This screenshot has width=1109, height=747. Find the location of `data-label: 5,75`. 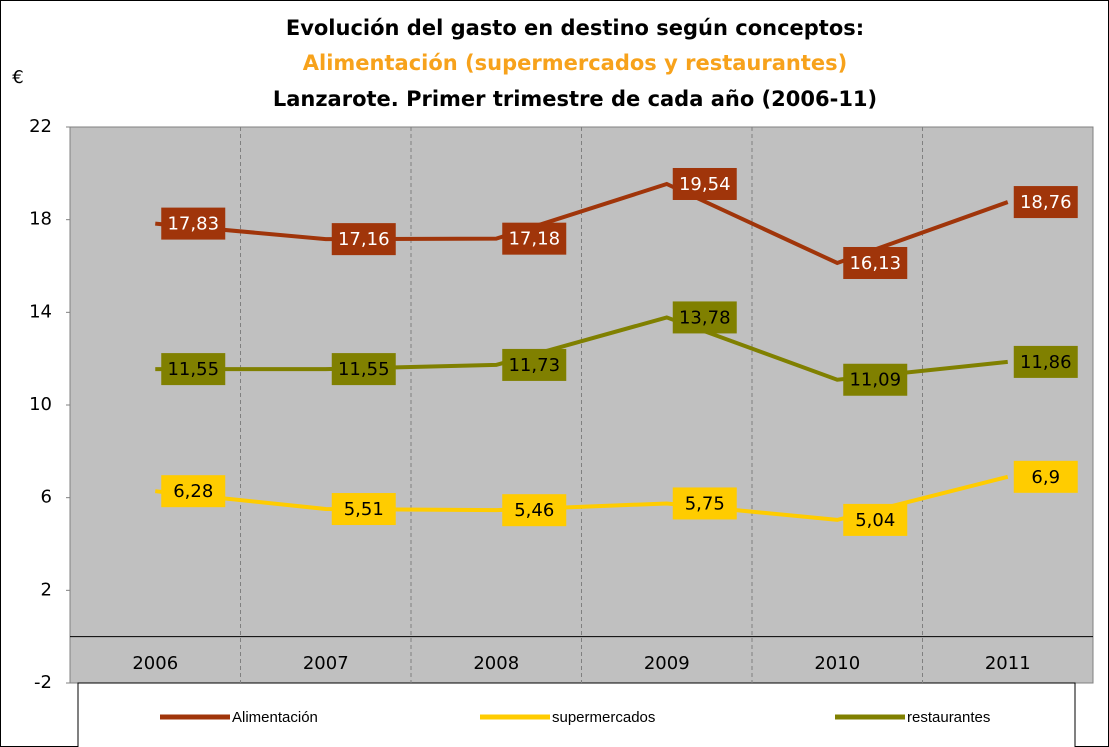

data-label: 5,75 is located at coordinates (705, 503).